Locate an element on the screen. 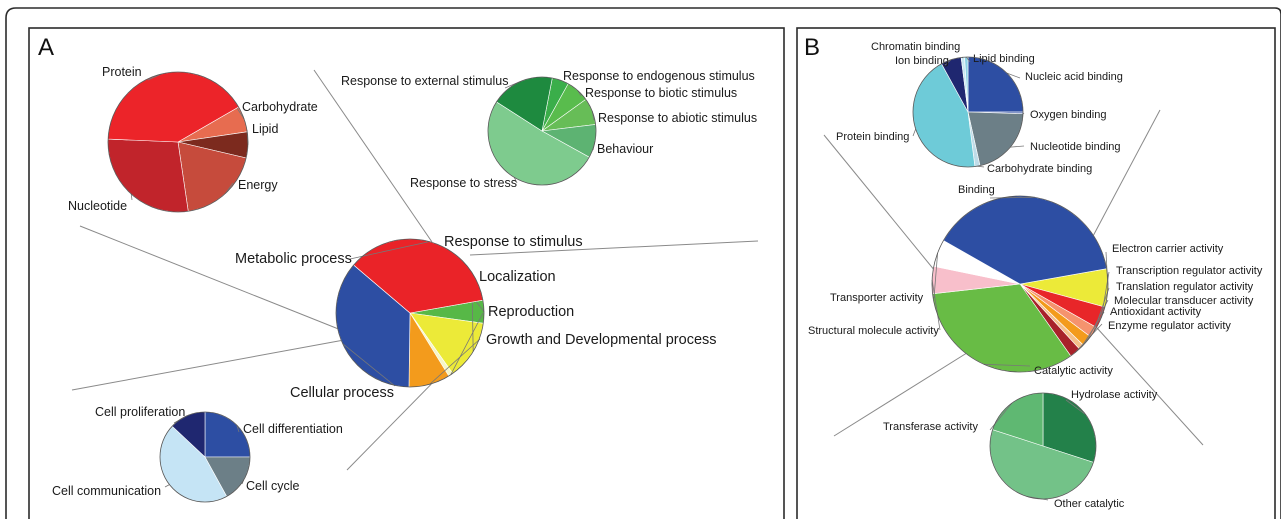 The height and width of the screenshot is (519, 1281). label-cell-communication: Cell communication is located at coordinates (106, 491).